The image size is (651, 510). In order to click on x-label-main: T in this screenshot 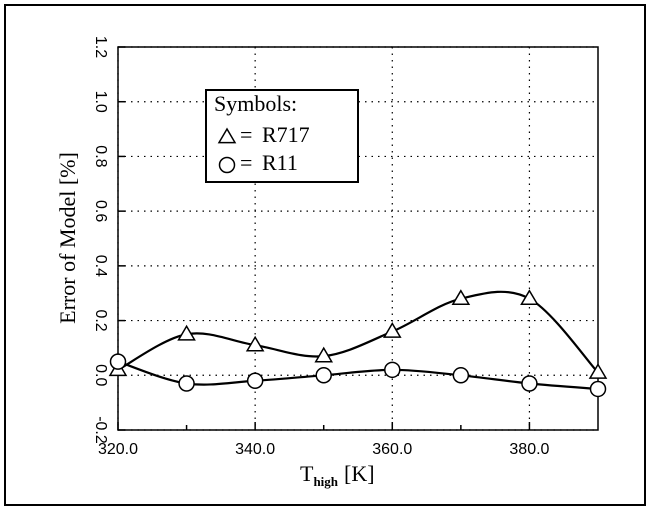, I will do `click(307, 473)`.